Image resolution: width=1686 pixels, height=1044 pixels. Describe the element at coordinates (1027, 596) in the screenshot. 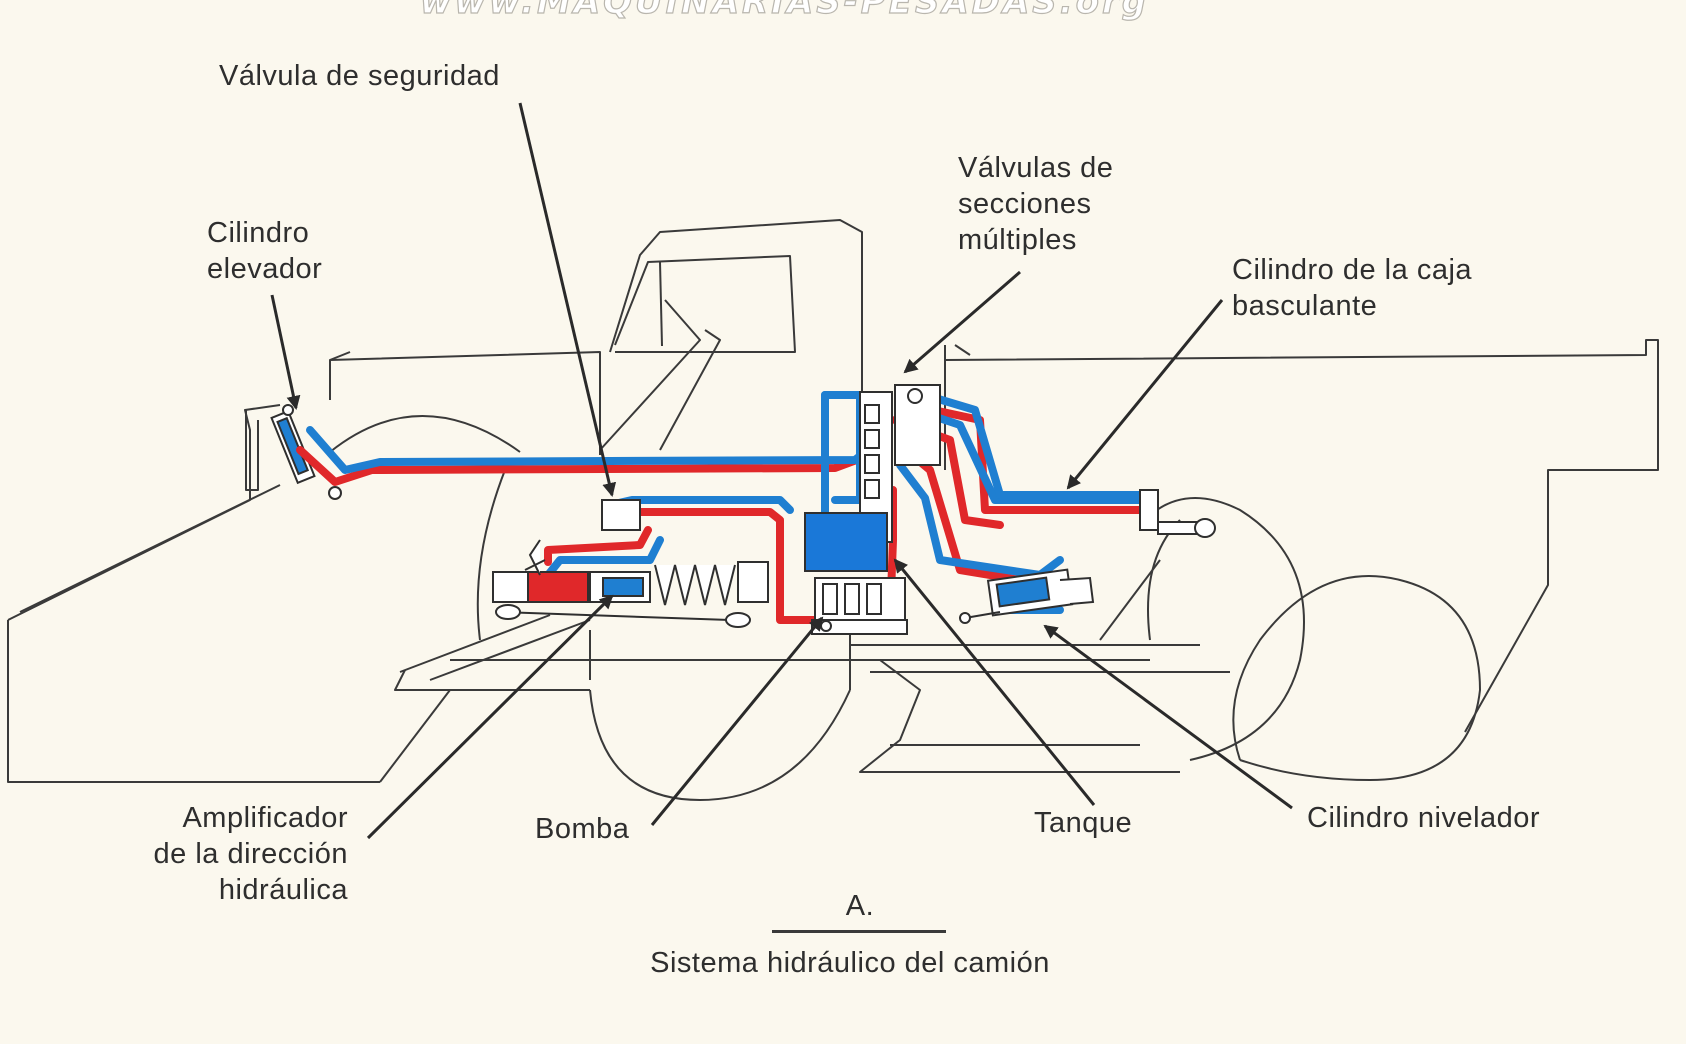

I see `leveling-cylinder` at that location.